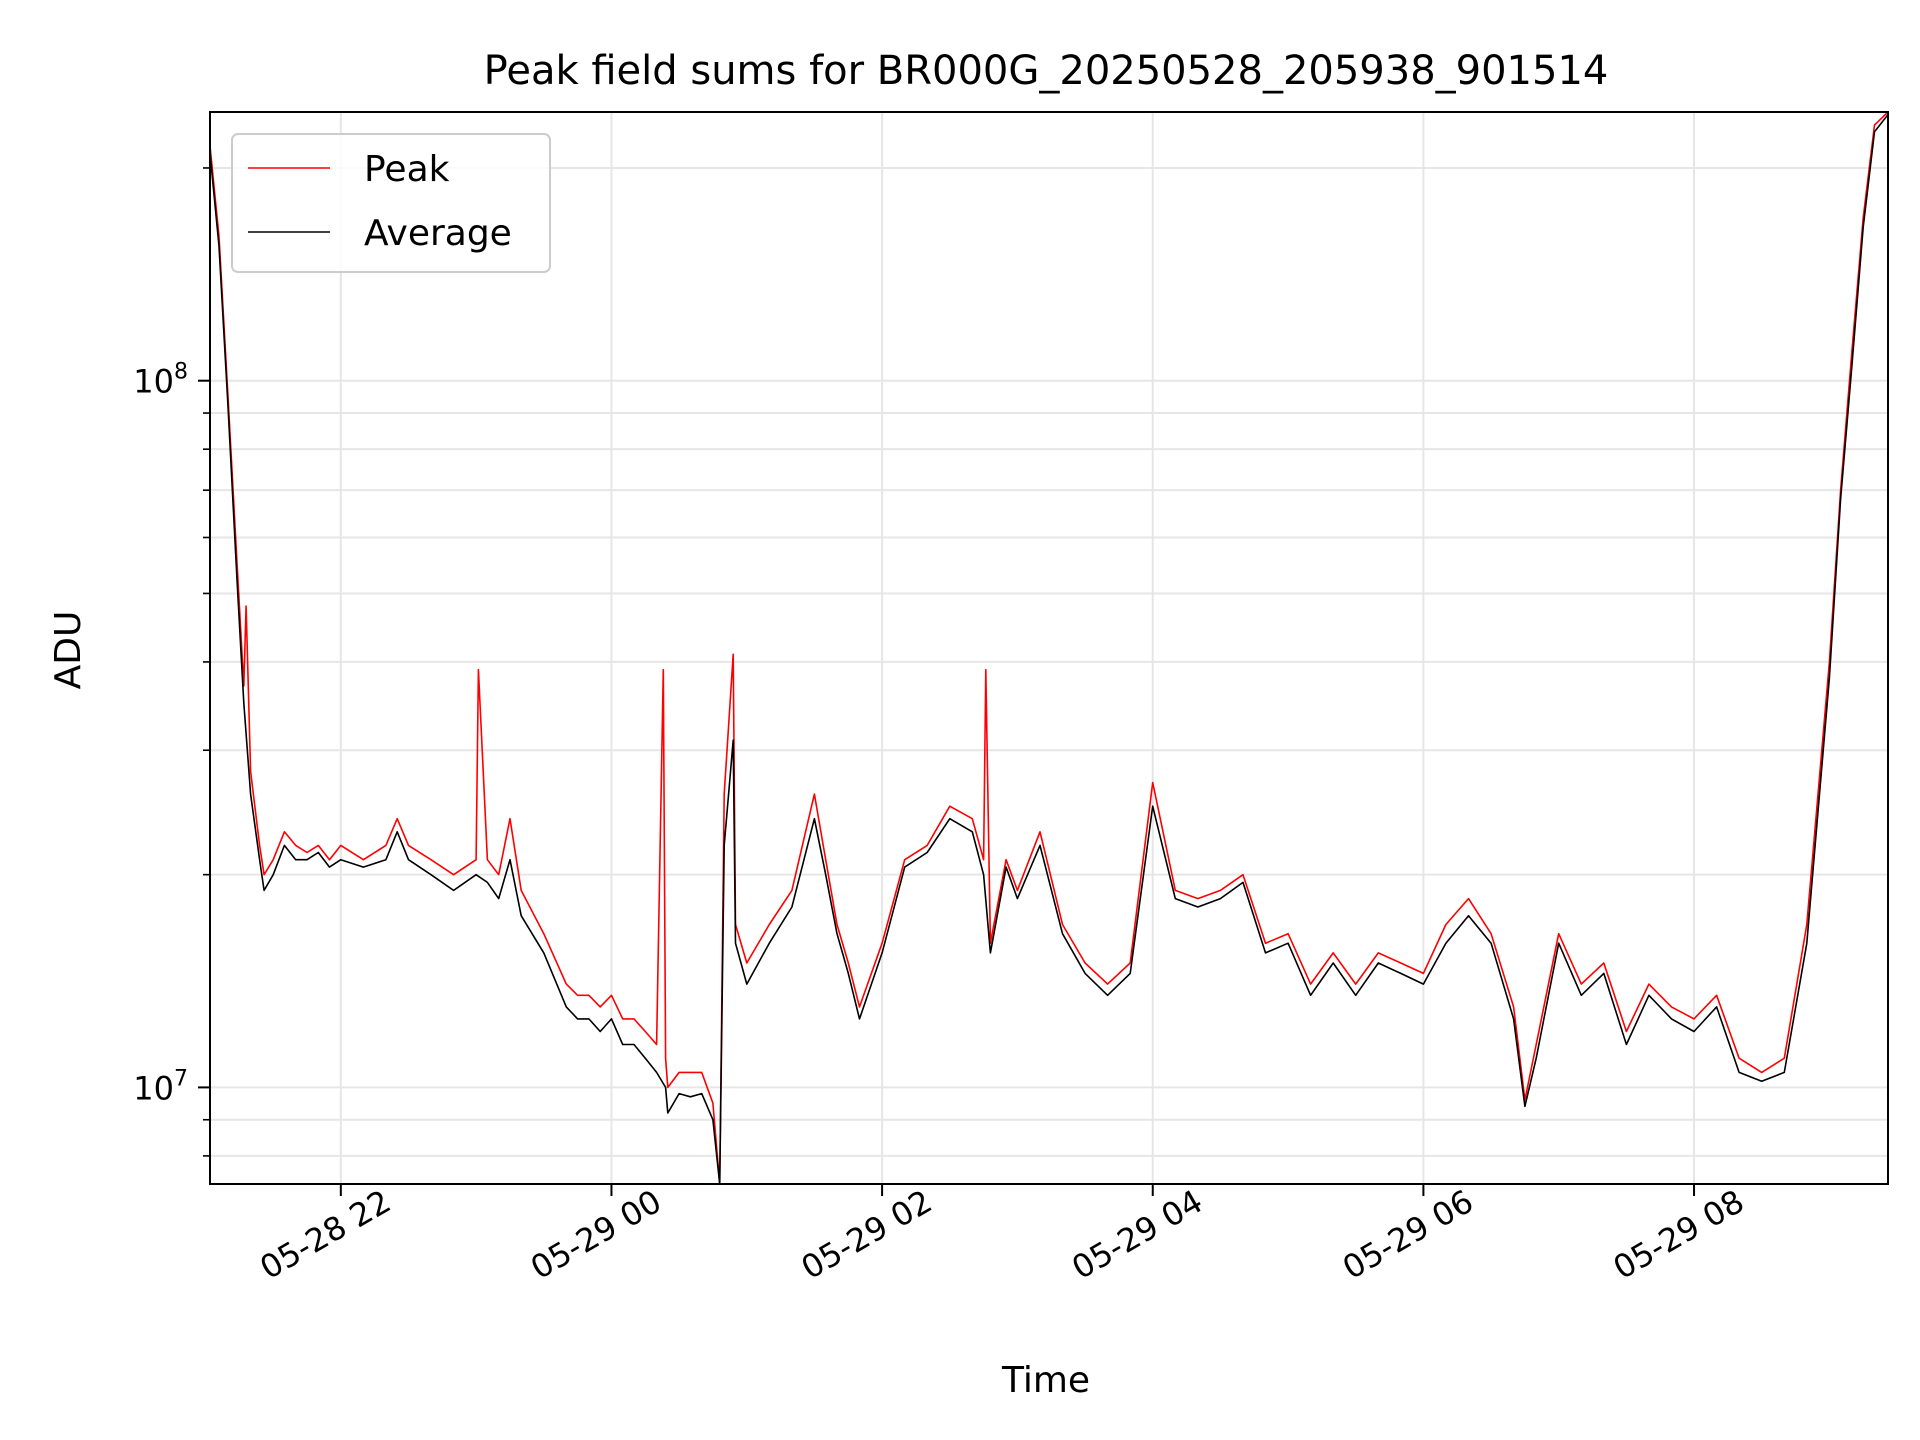  I want to click on y-axis-label: ADU, so click(68, 650).